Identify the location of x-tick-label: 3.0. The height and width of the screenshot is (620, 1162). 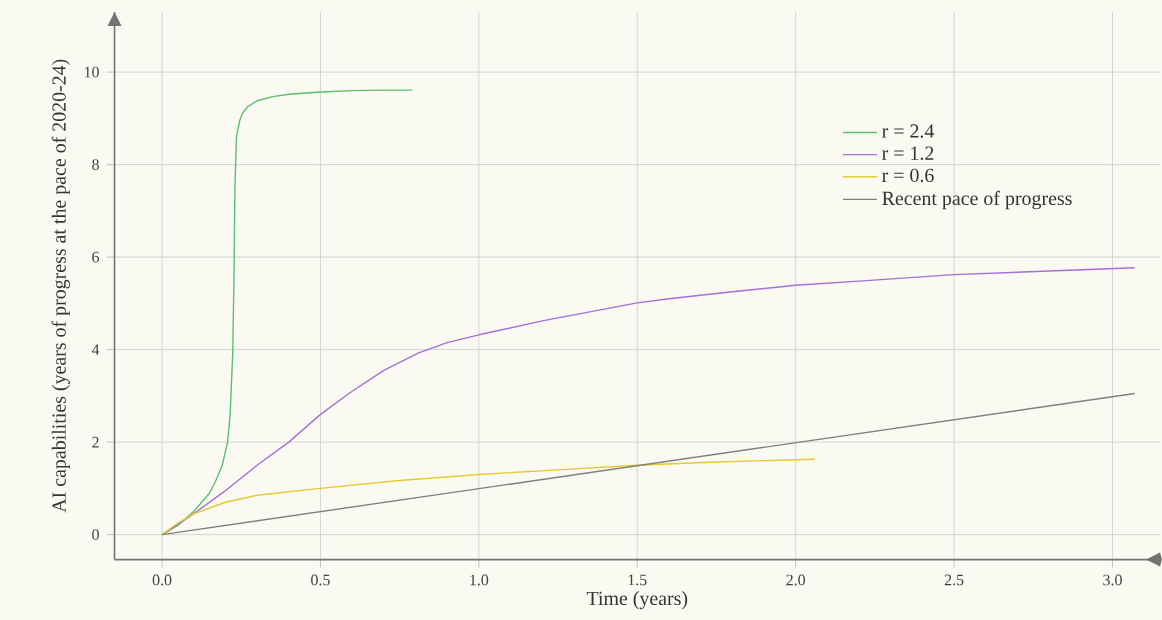
(1112, 580).